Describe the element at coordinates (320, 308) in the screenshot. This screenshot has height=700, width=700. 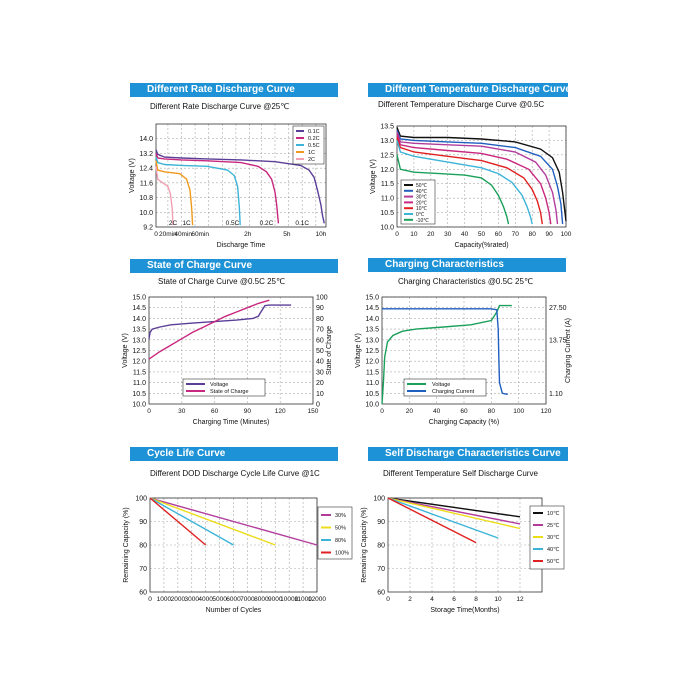
I see `y2-tick-label: 90` at that location.